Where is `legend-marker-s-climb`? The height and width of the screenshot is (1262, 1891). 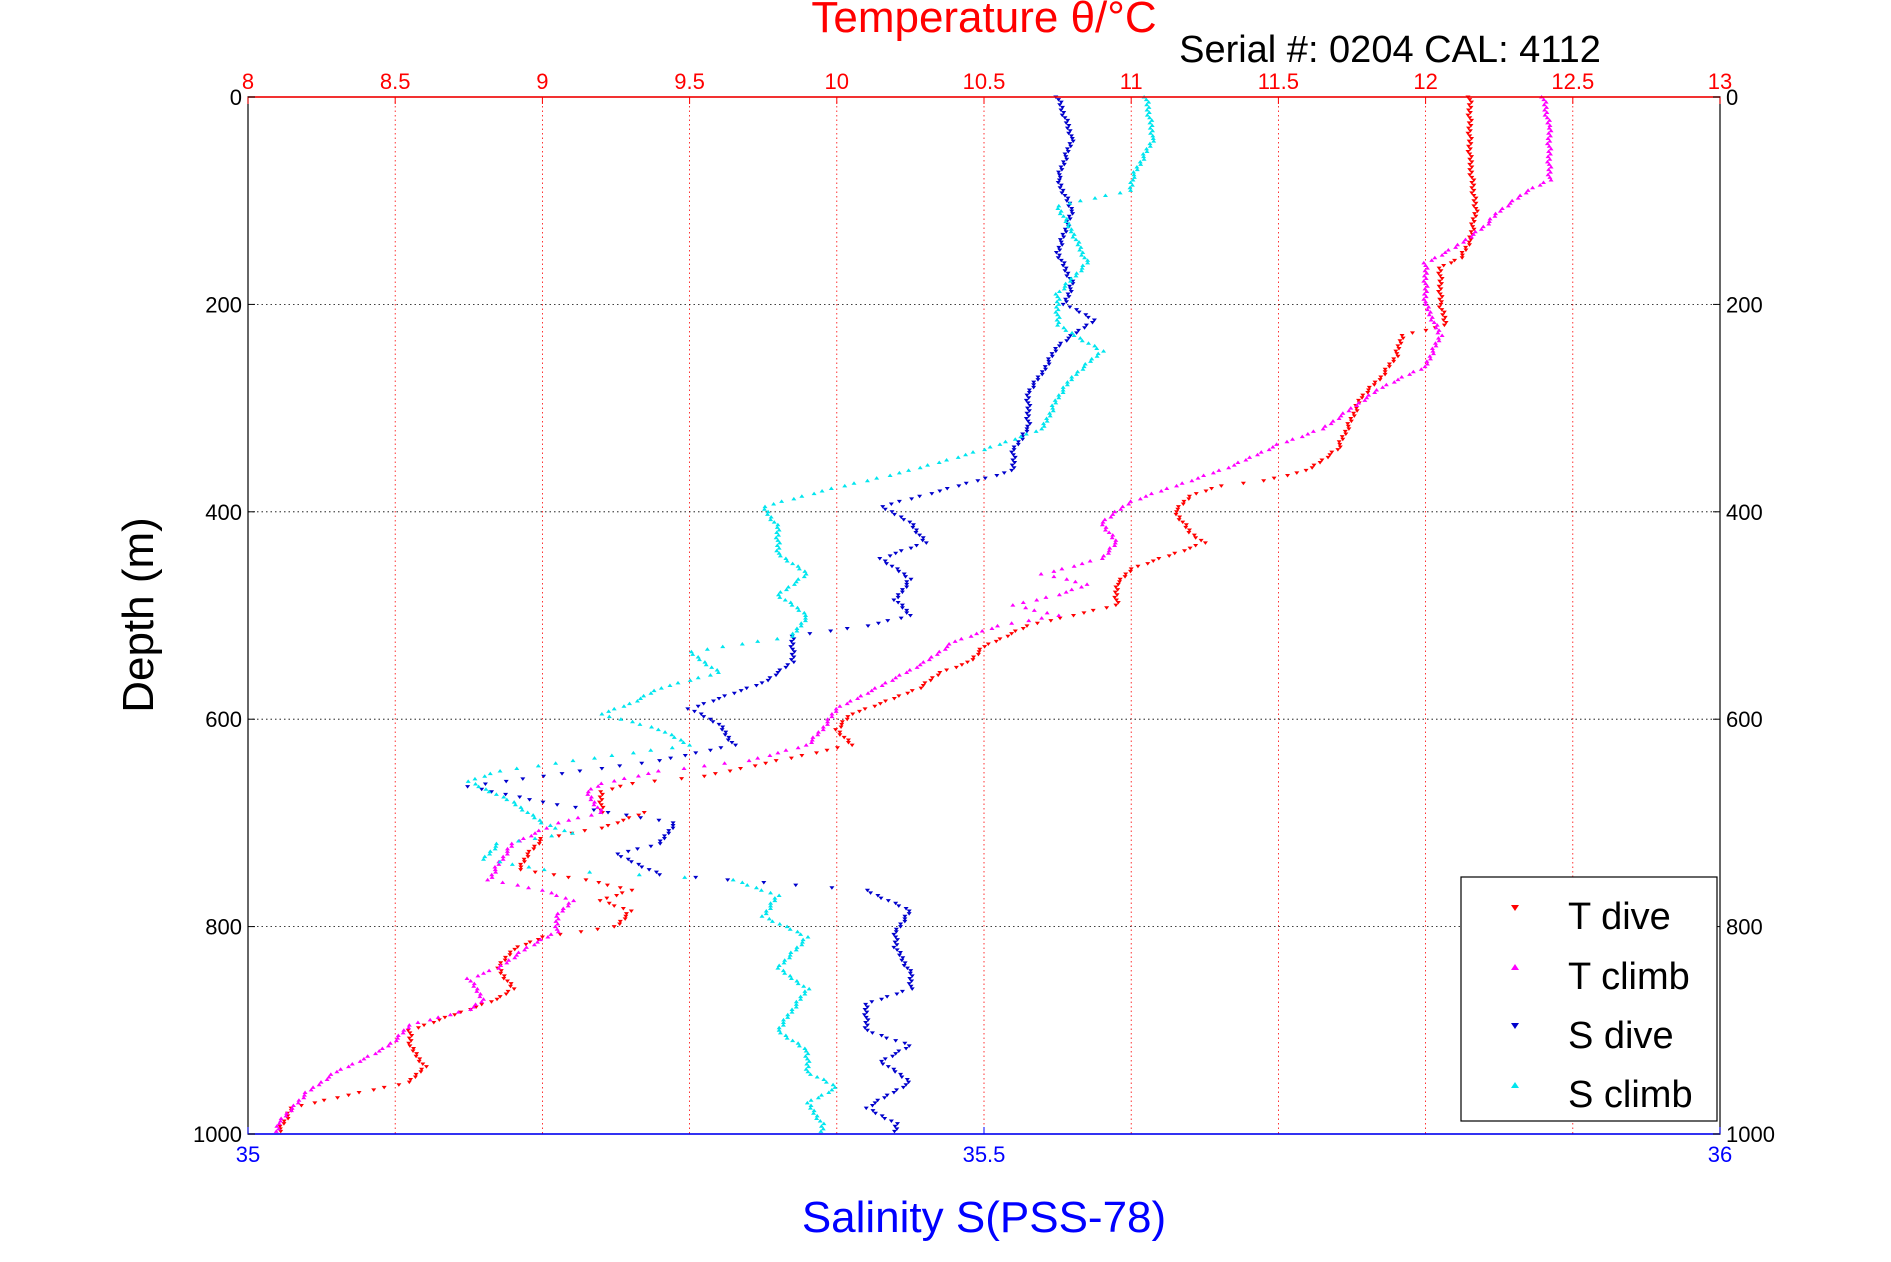
legend-marker-s-climb is located at coordinates (1515, 1085).